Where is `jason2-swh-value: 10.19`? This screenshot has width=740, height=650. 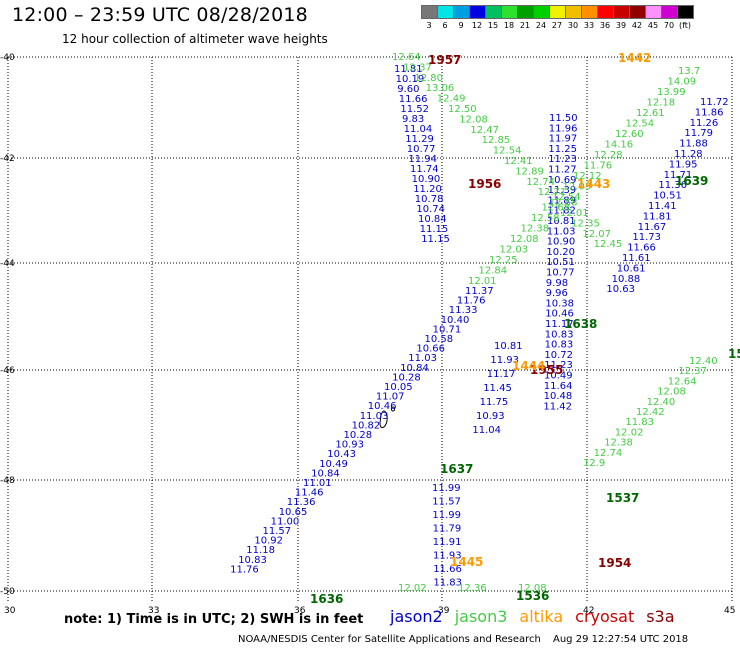 jason2-swh-value: 10.19 is located at coordinates (410, 79).